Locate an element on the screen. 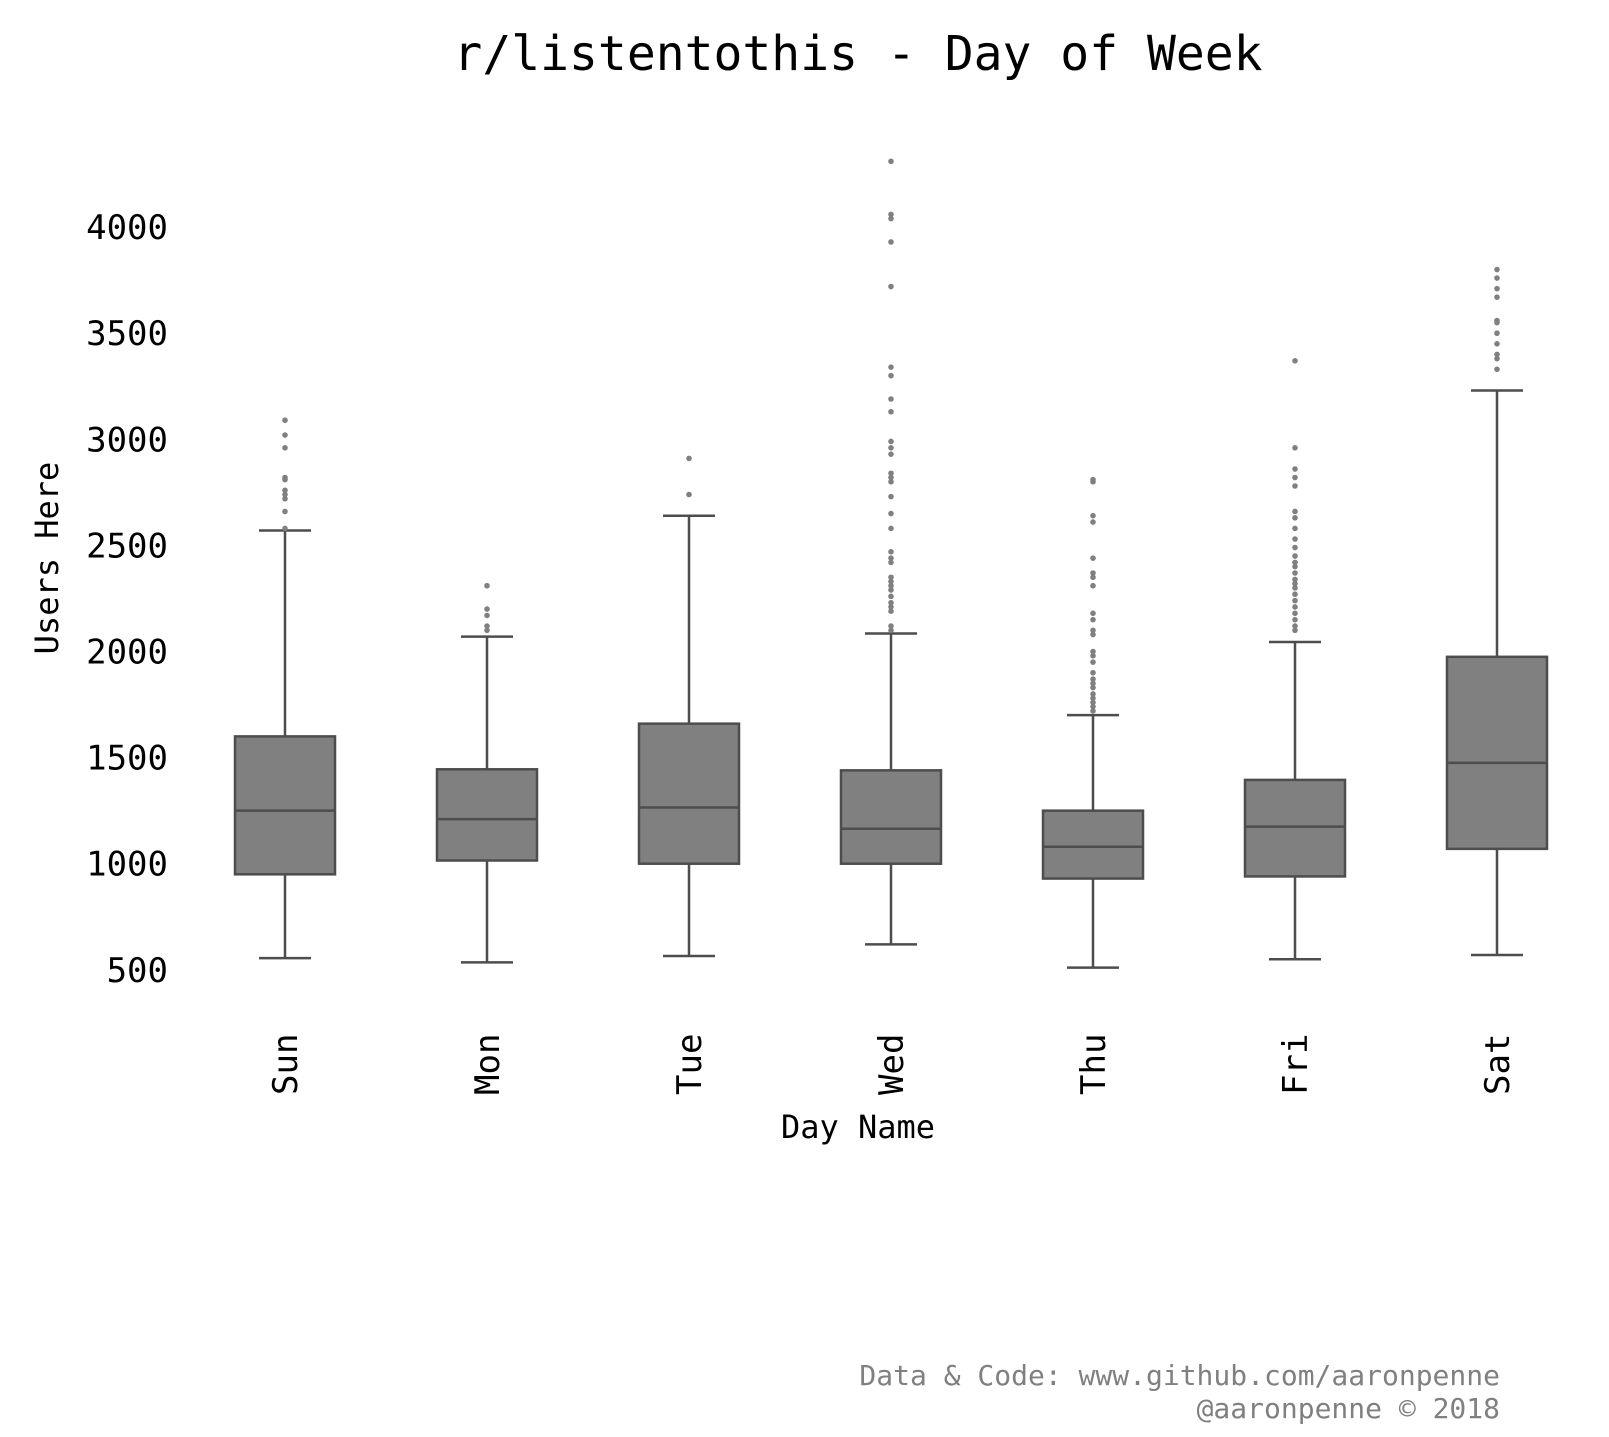 The image size is (1609, 1437). x-axis: Sun Mon Tue Wed Thu Fri Sat is located at coordinates (892, 1064).